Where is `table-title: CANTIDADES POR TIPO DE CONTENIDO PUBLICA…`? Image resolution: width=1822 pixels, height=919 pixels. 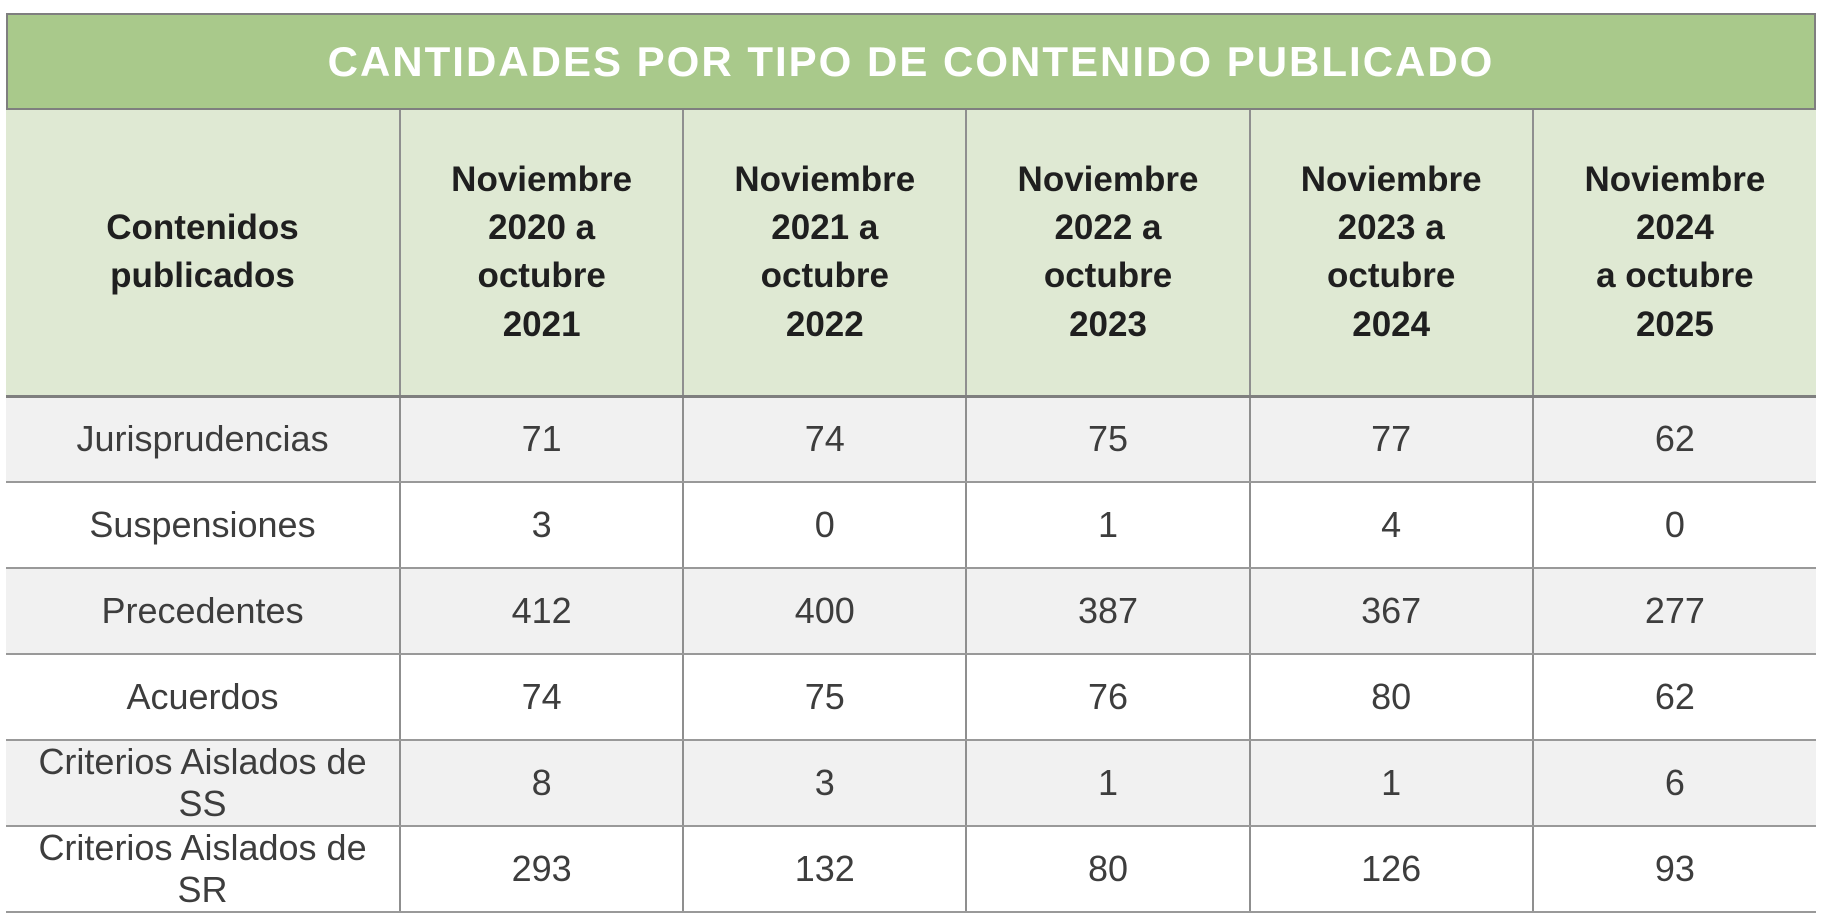
table-title: CANTIDADES POR TIPO DE CONTENIDO PUBLICA… is located at coordinates (911, 61).